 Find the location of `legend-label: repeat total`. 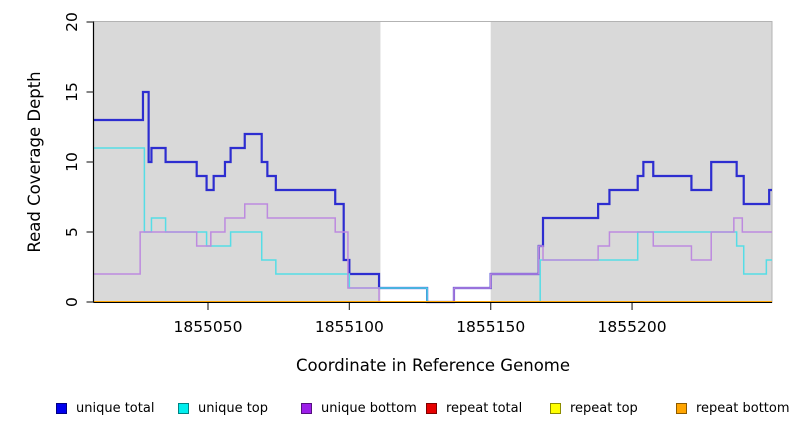

legend-label: repeat total is located at coordinates (484, 408).